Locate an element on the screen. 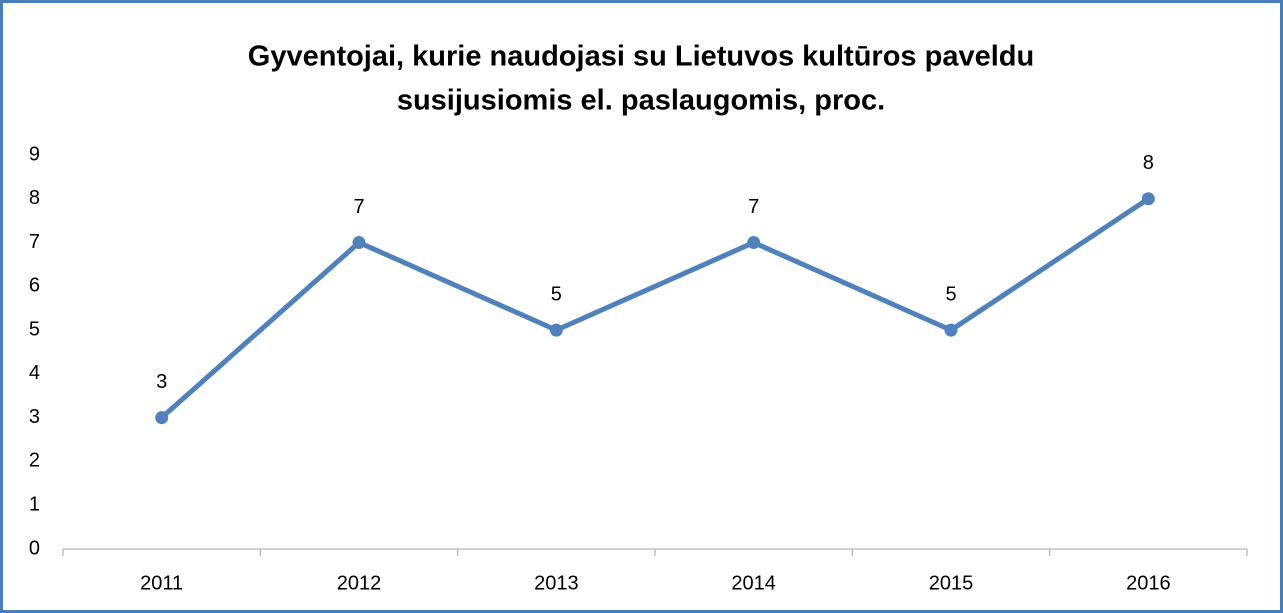  y-tick-label: 4 is located at coordinates (34, 373).